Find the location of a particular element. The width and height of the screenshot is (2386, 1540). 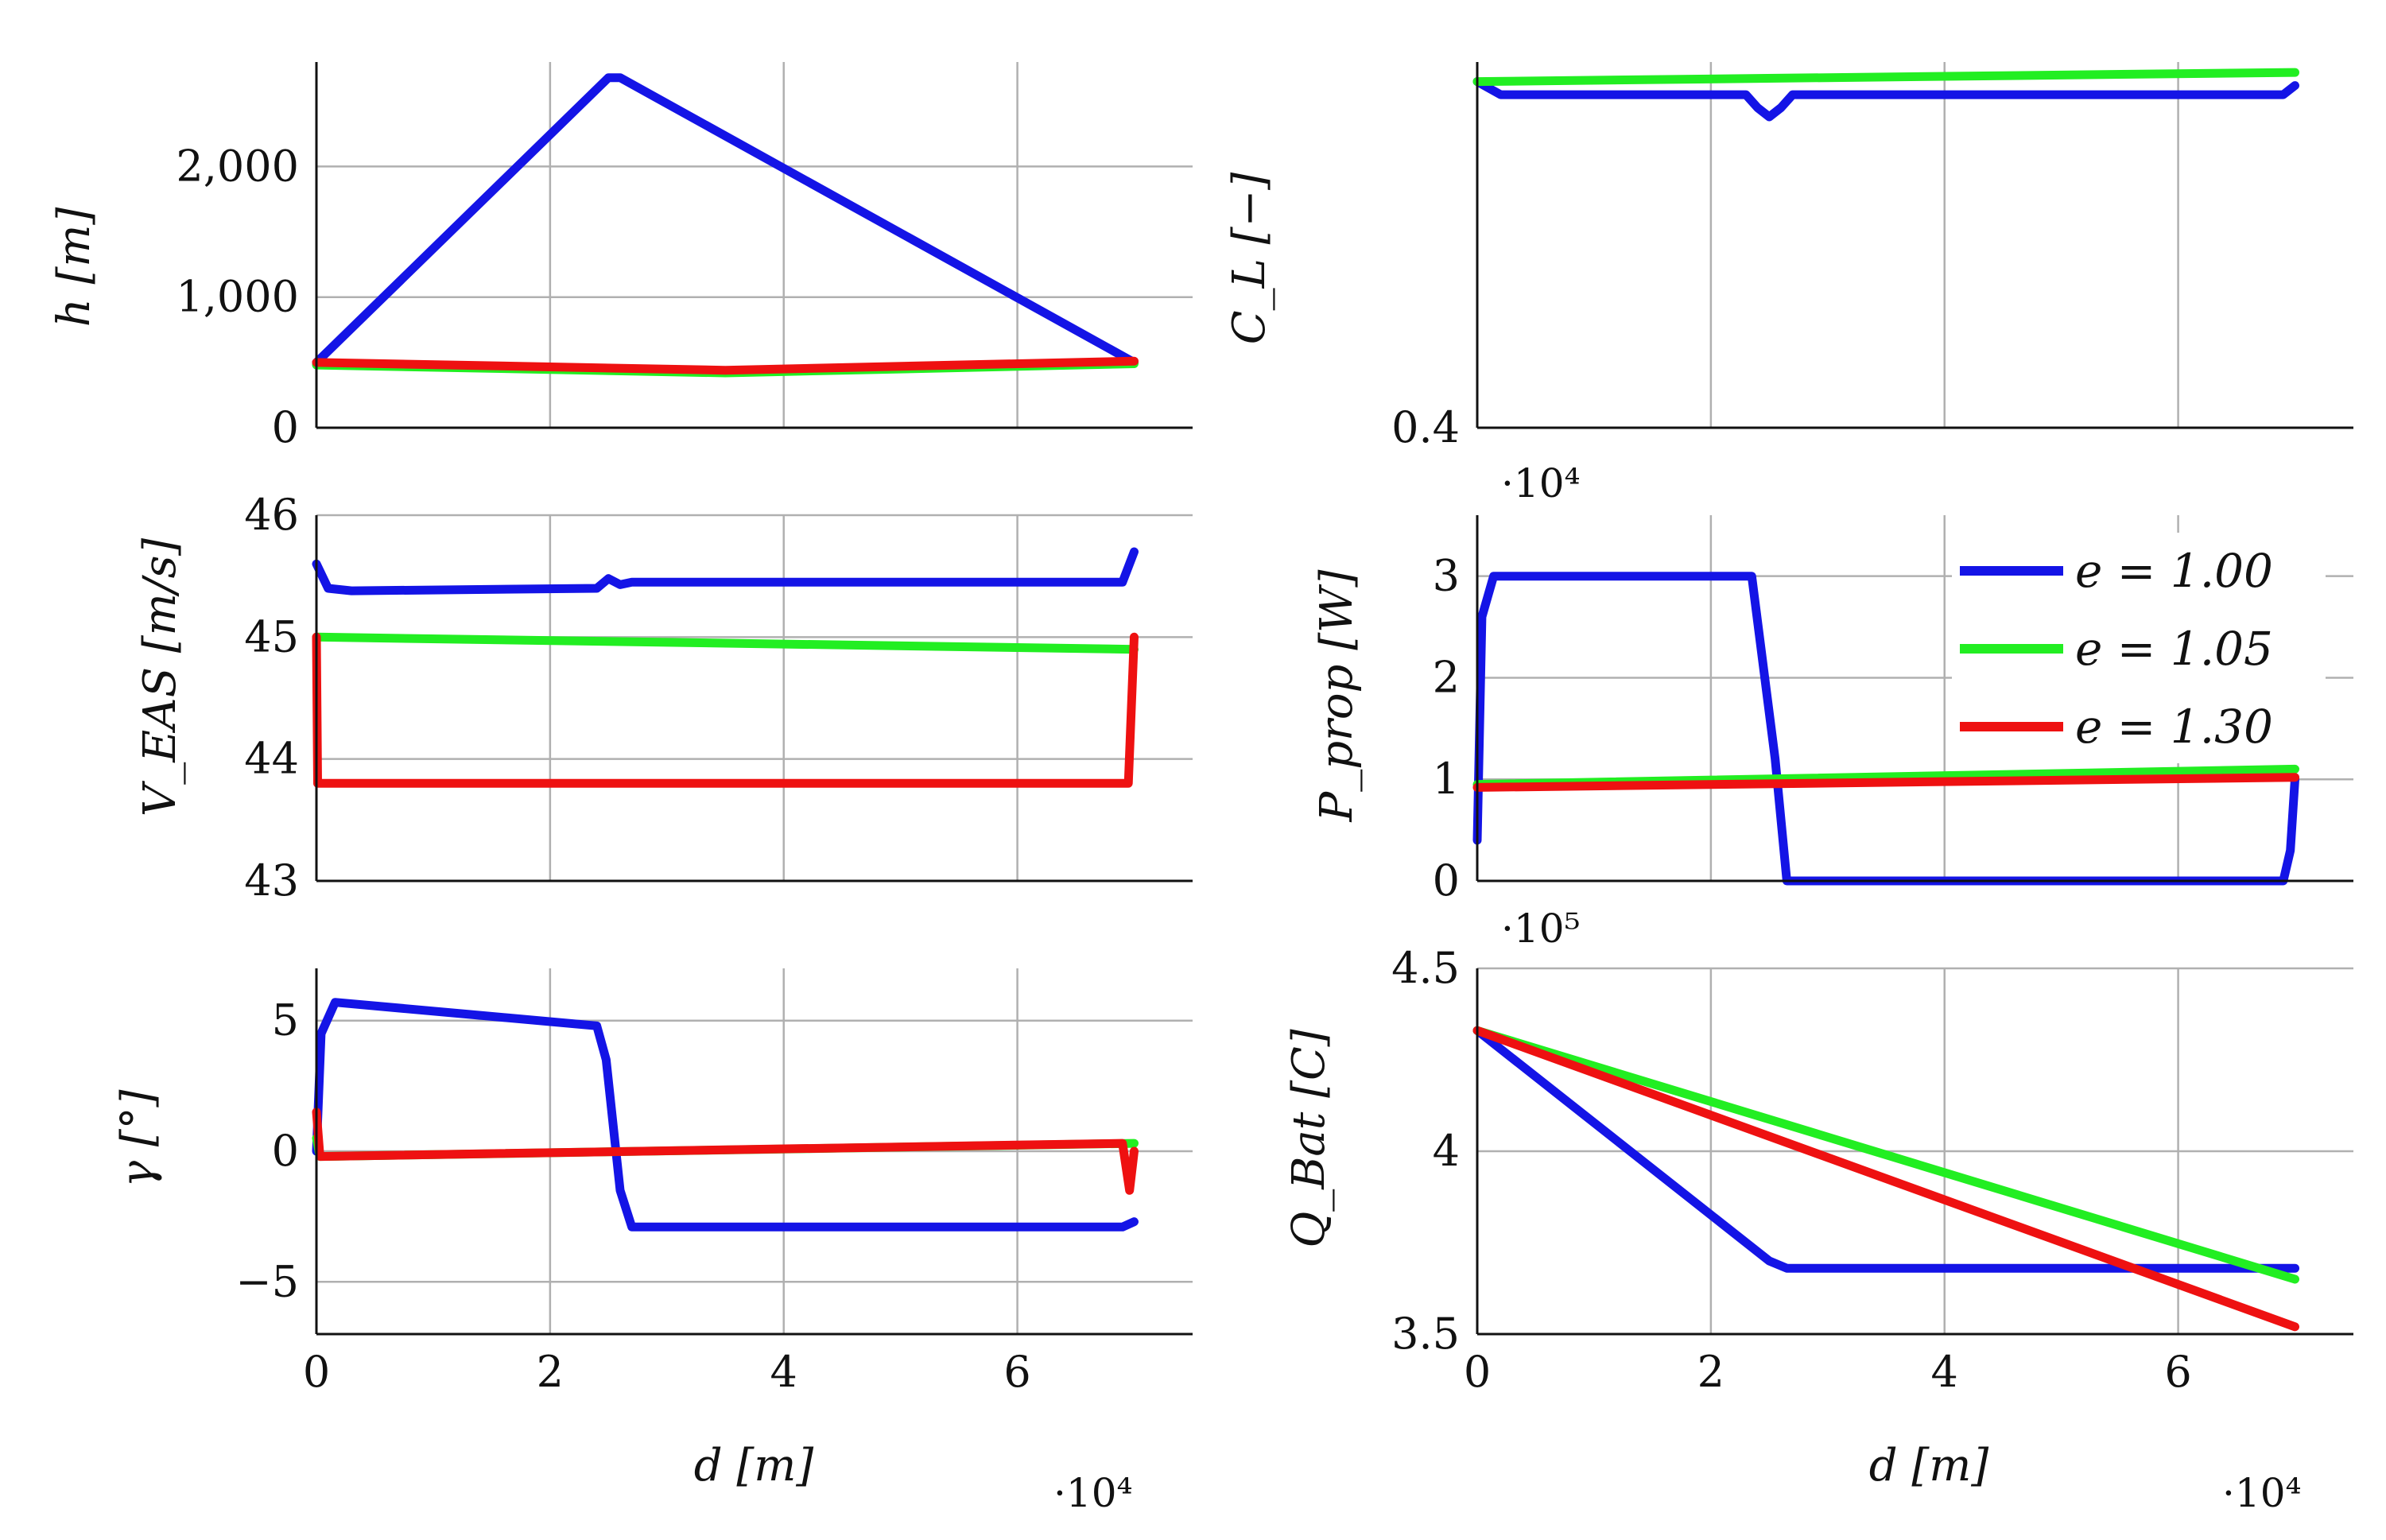

legend: e = 1.00 e = 1.05 e = 1.30 is located at coordinates (2139, 648).